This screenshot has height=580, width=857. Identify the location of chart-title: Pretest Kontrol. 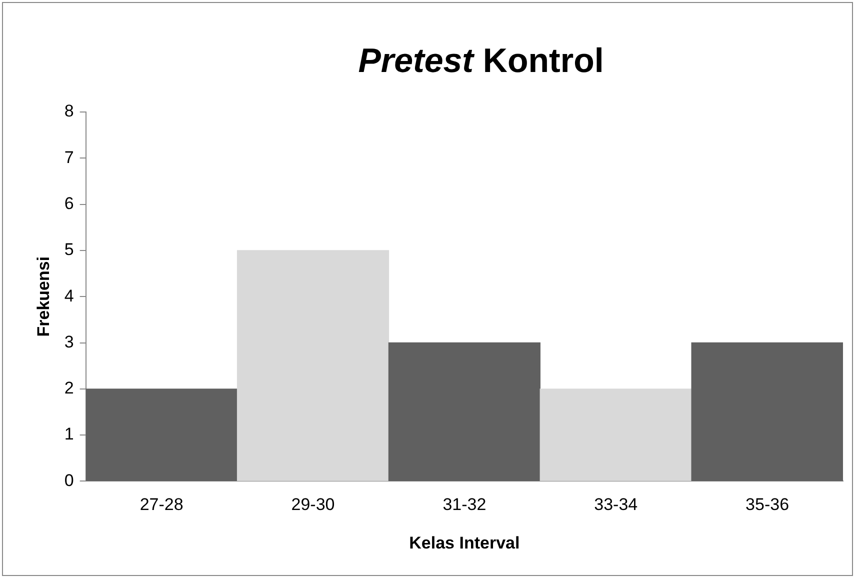
(481, 61).